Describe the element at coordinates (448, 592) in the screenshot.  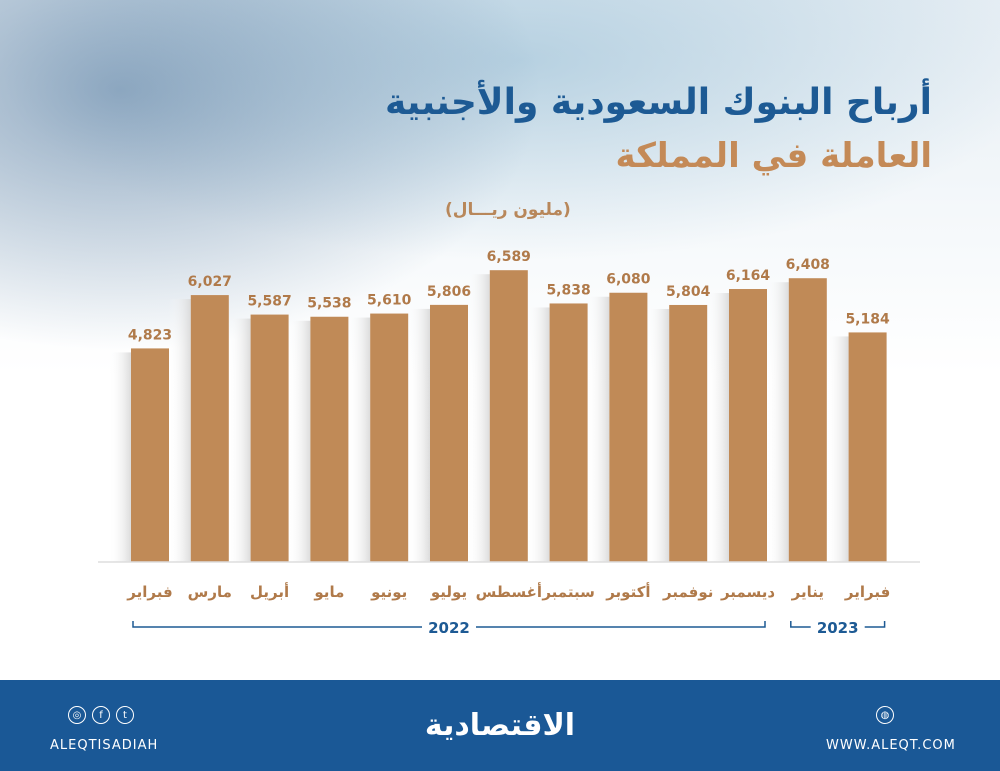
I see `x-tick-label: يوليو` at that location.